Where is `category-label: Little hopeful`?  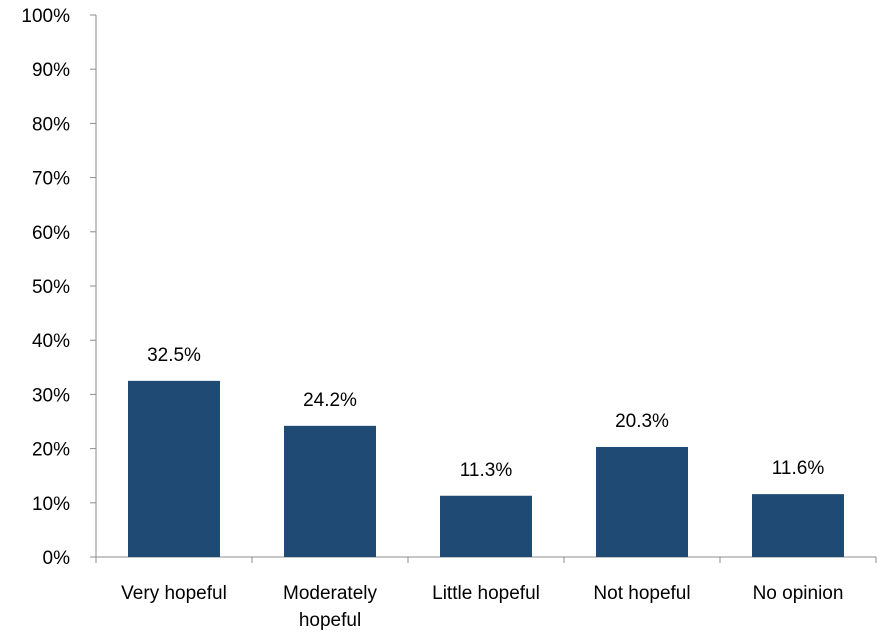 category-label: Little hopeful is located at coordinates (486, 593).